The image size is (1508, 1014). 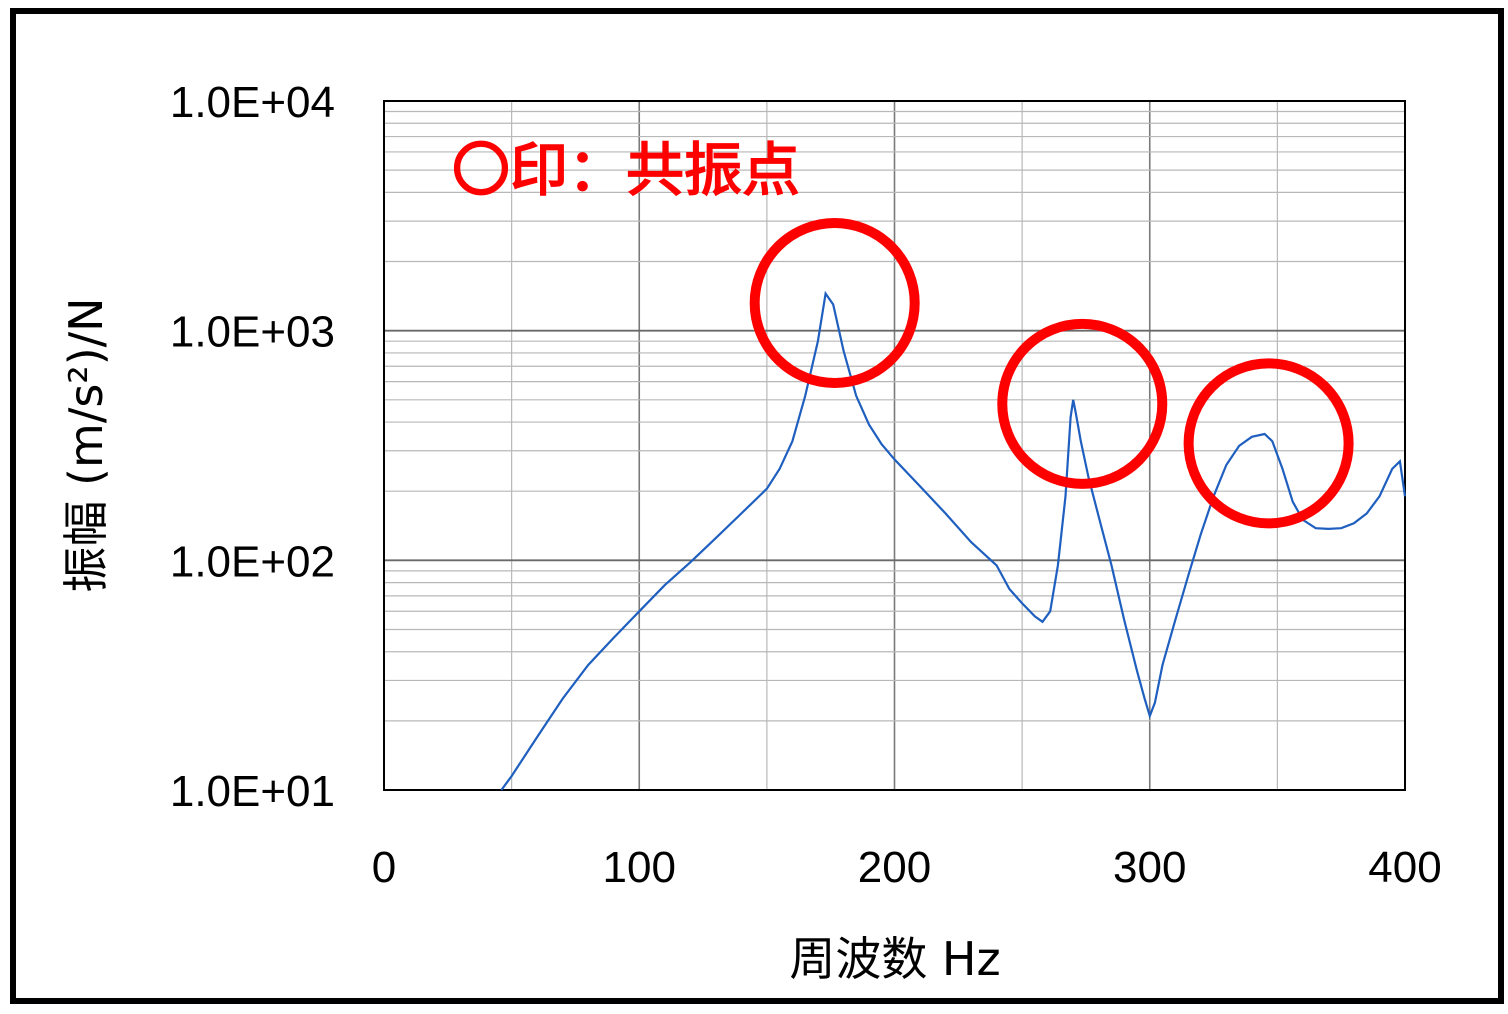 What do you see at coordinates (1404, 867) in the screenshot?
I see `x-tick-label: 400` at bounding box center [1404, 867].